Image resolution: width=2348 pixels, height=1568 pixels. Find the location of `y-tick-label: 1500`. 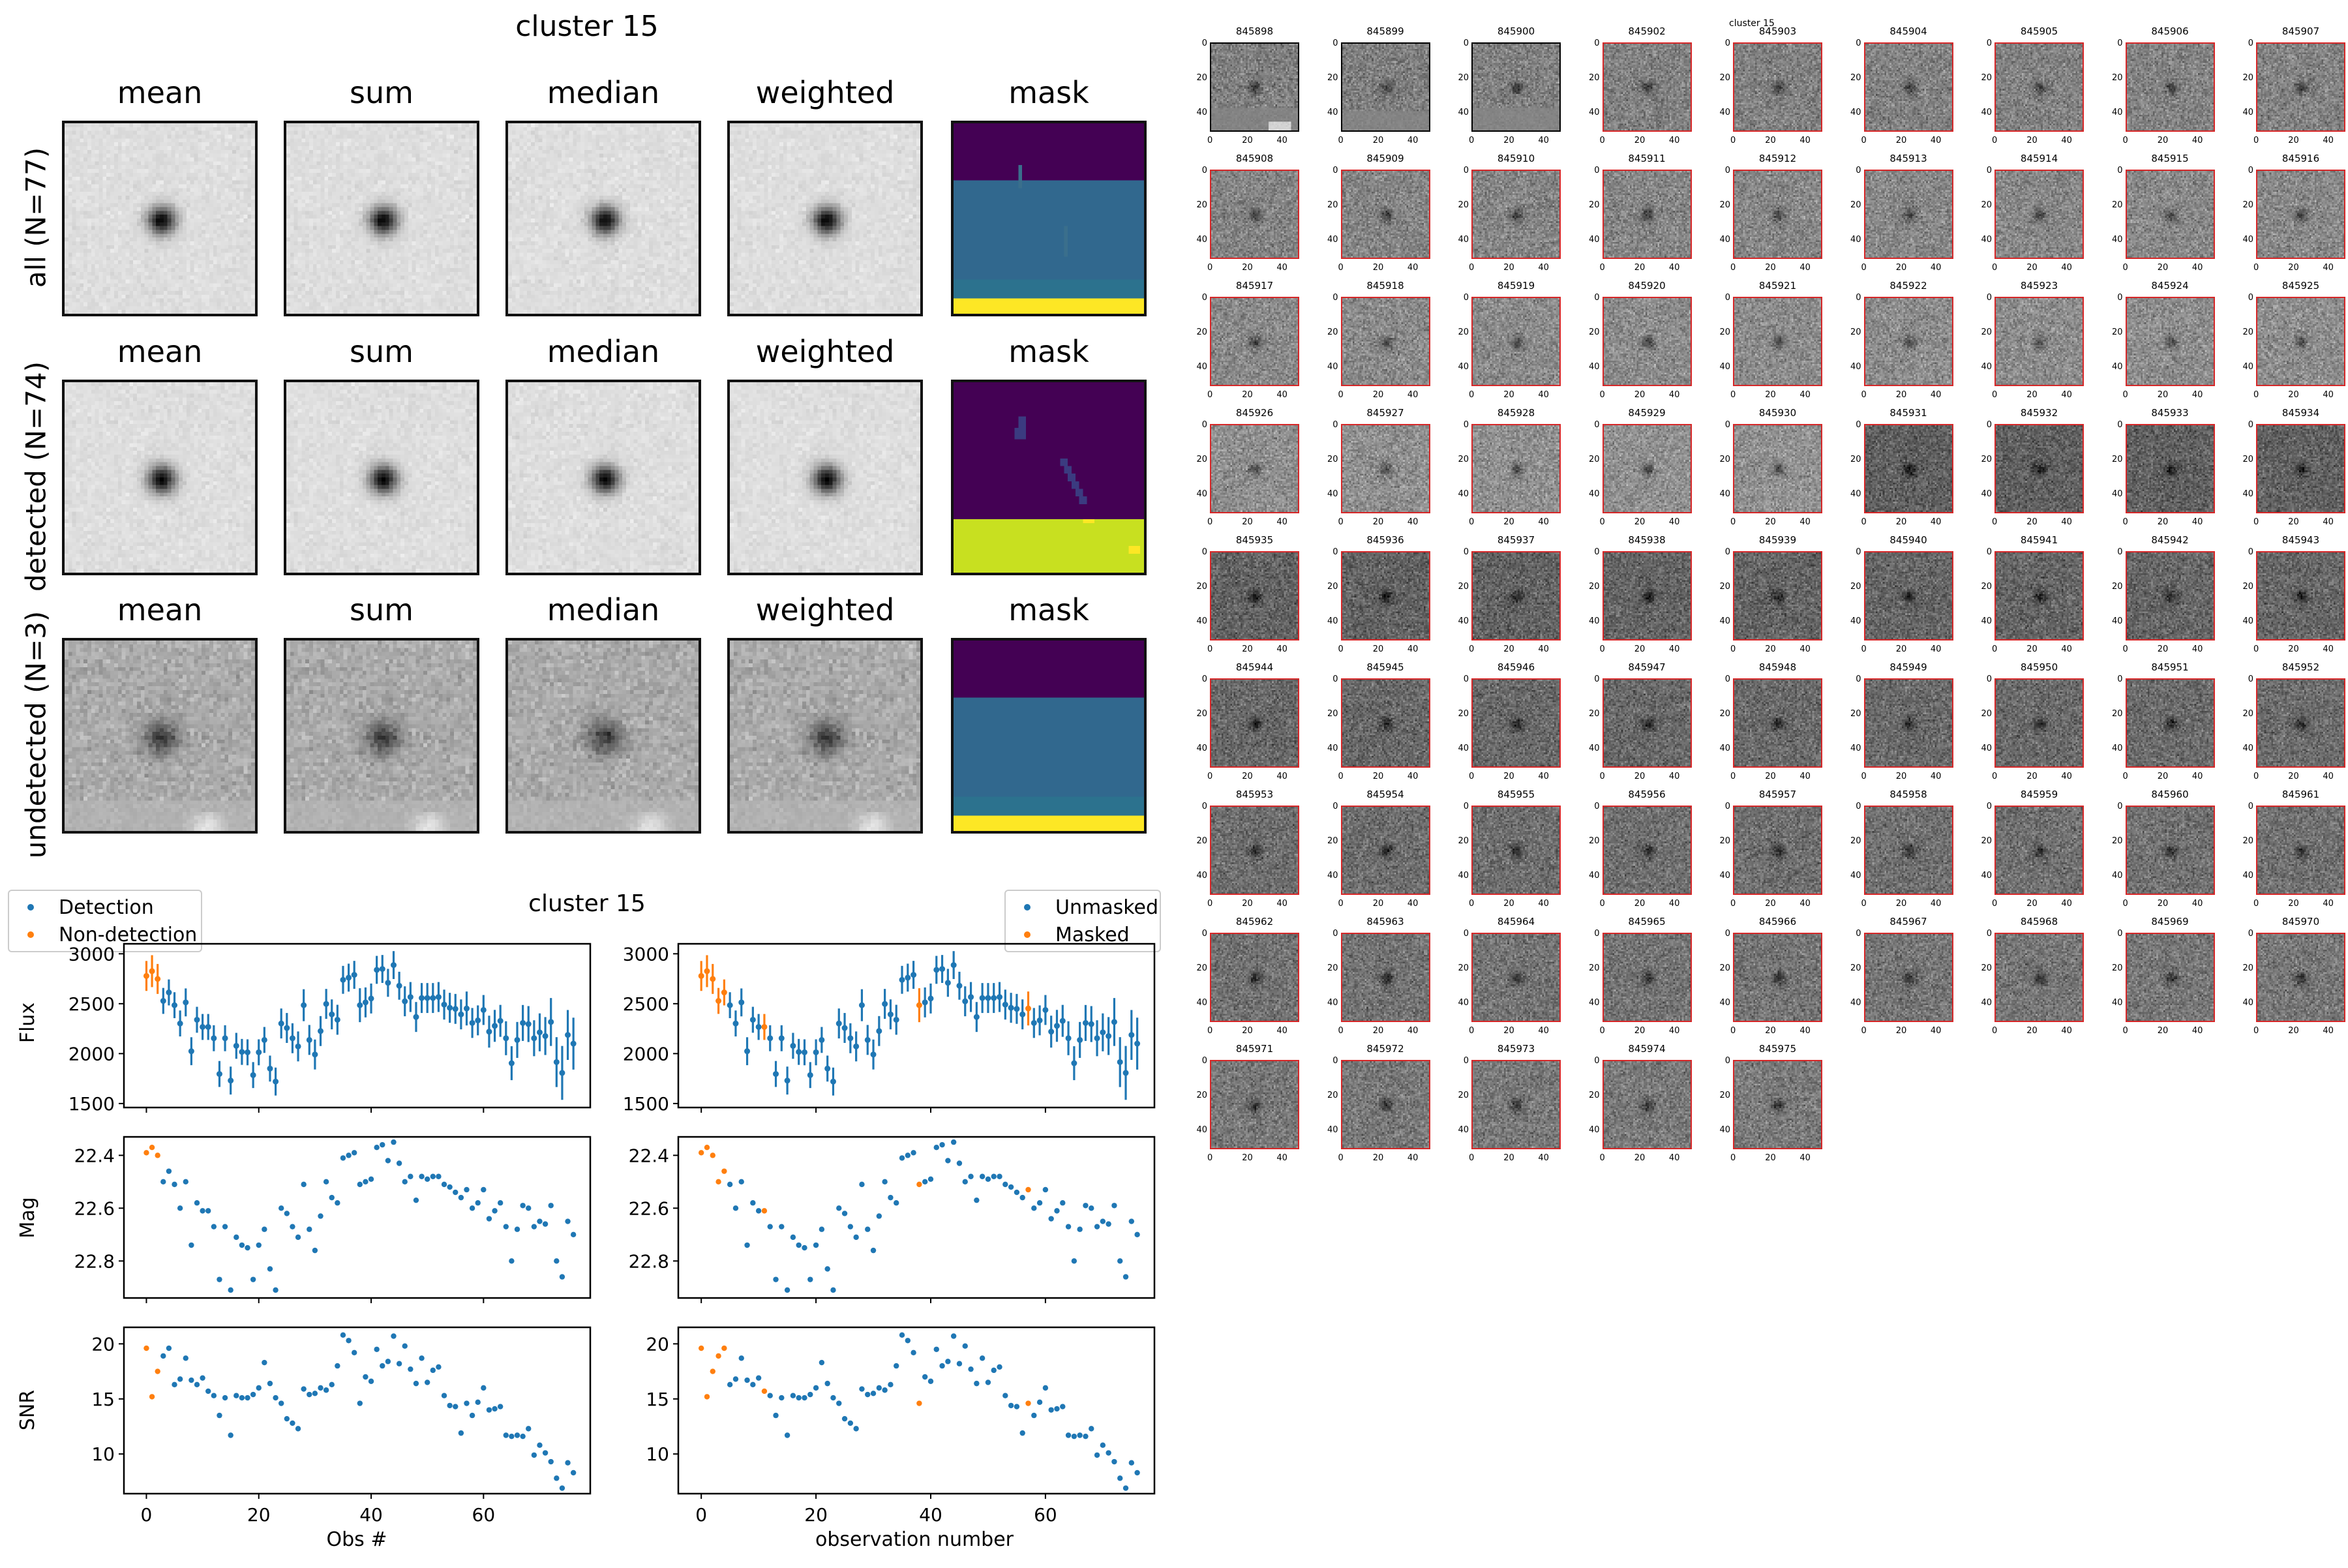

y-tick-label: 1500 is located at coordinates (91, 1104).